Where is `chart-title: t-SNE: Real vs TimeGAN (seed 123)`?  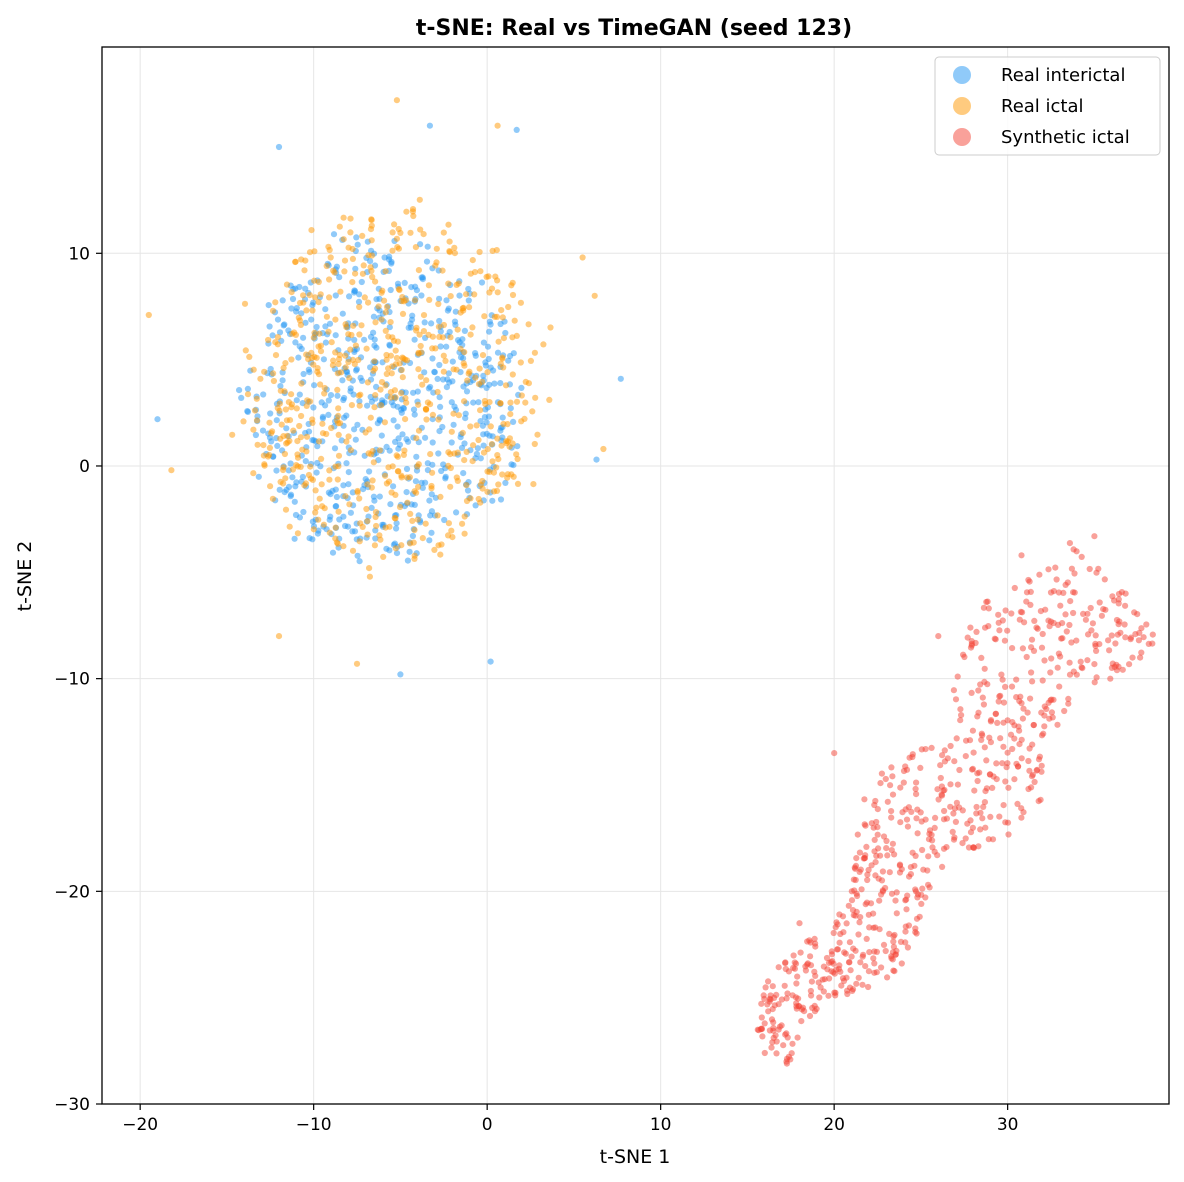 chart-title: t-SNE: Real vs TimeGAN (seed 123) is located at coordinates (634, 28).